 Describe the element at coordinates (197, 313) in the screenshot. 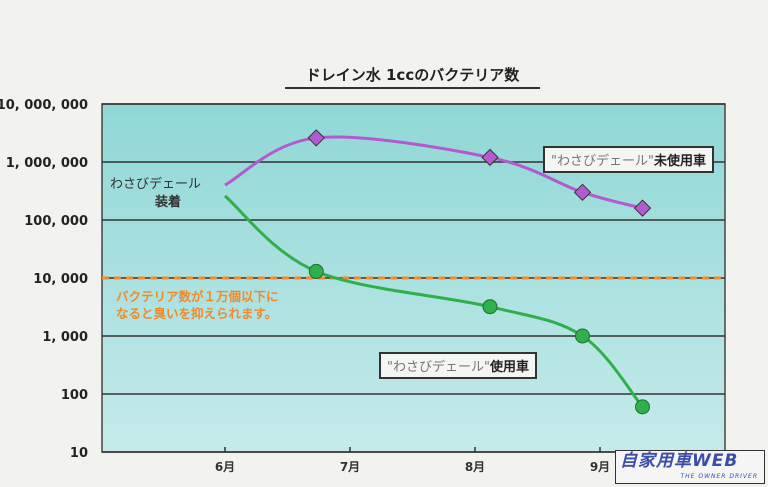

I see `threshold-note-line2: なると臭いを抑えられます。` at that location.